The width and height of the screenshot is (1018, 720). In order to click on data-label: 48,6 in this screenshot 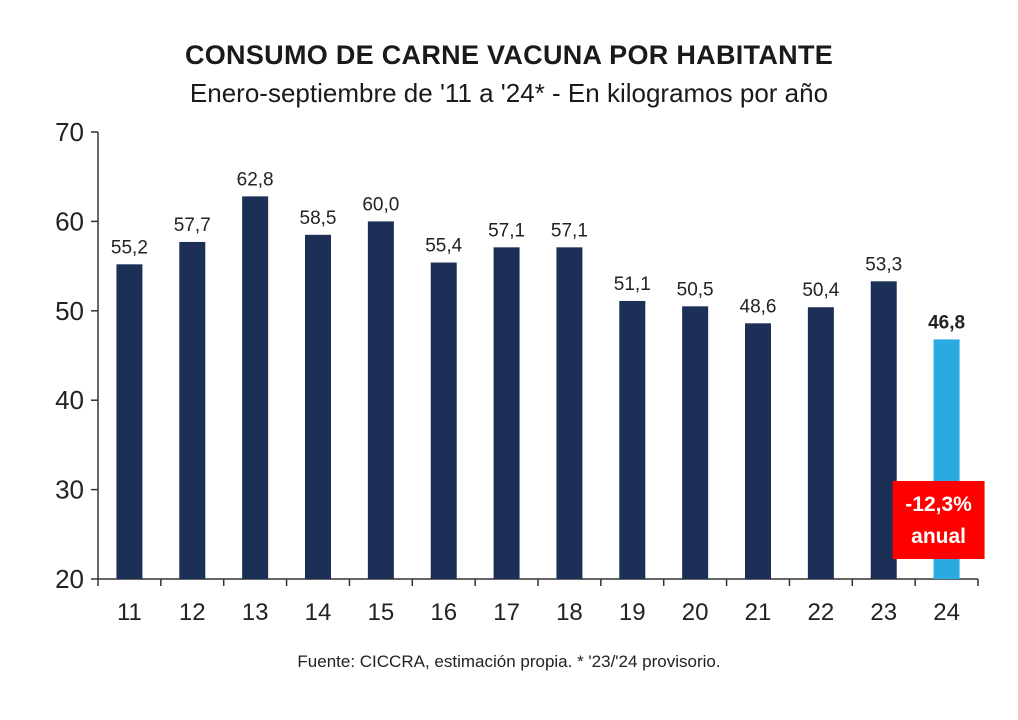, I will do `click(758, 306)`.